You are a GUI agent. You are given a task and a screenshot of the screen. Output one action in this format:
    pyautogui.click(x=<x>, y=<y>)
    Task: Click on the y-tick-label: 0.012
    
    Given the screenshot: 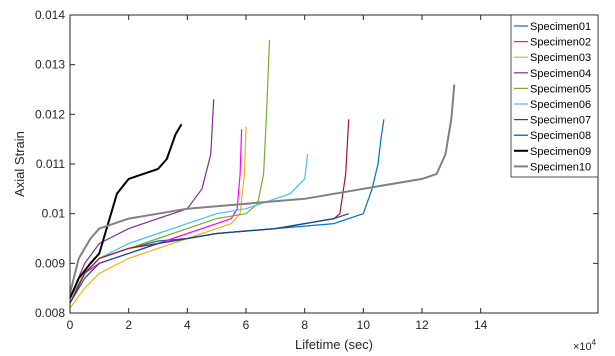 What is the action you would take?
    pyautogui.click(x=50, y=114)
    